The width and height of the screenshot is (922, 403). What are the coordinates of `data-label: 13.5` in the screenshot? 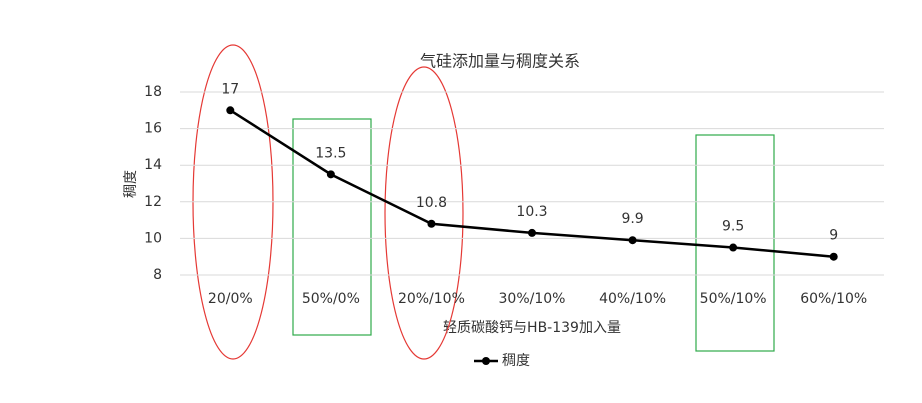 It's located at (330, 153).